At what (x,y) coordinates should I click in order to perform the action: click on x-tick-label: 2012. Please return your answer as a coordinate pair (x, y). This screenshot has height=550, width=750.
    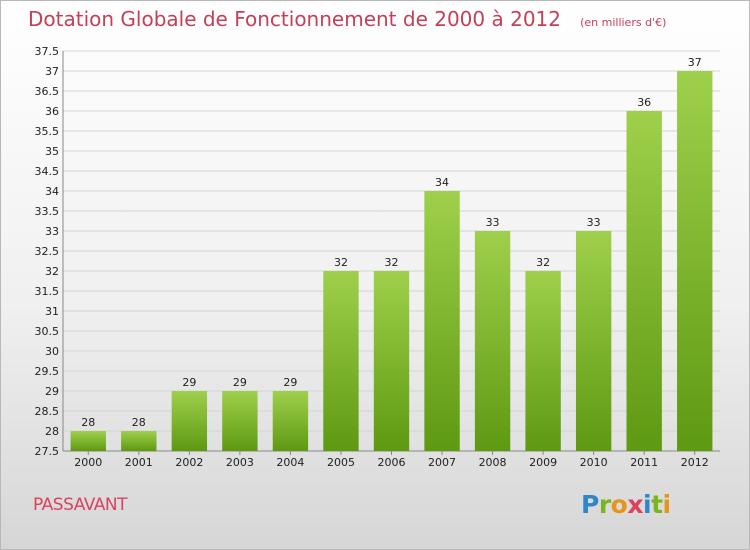
    Looking at the image, I should click on (695, 462).